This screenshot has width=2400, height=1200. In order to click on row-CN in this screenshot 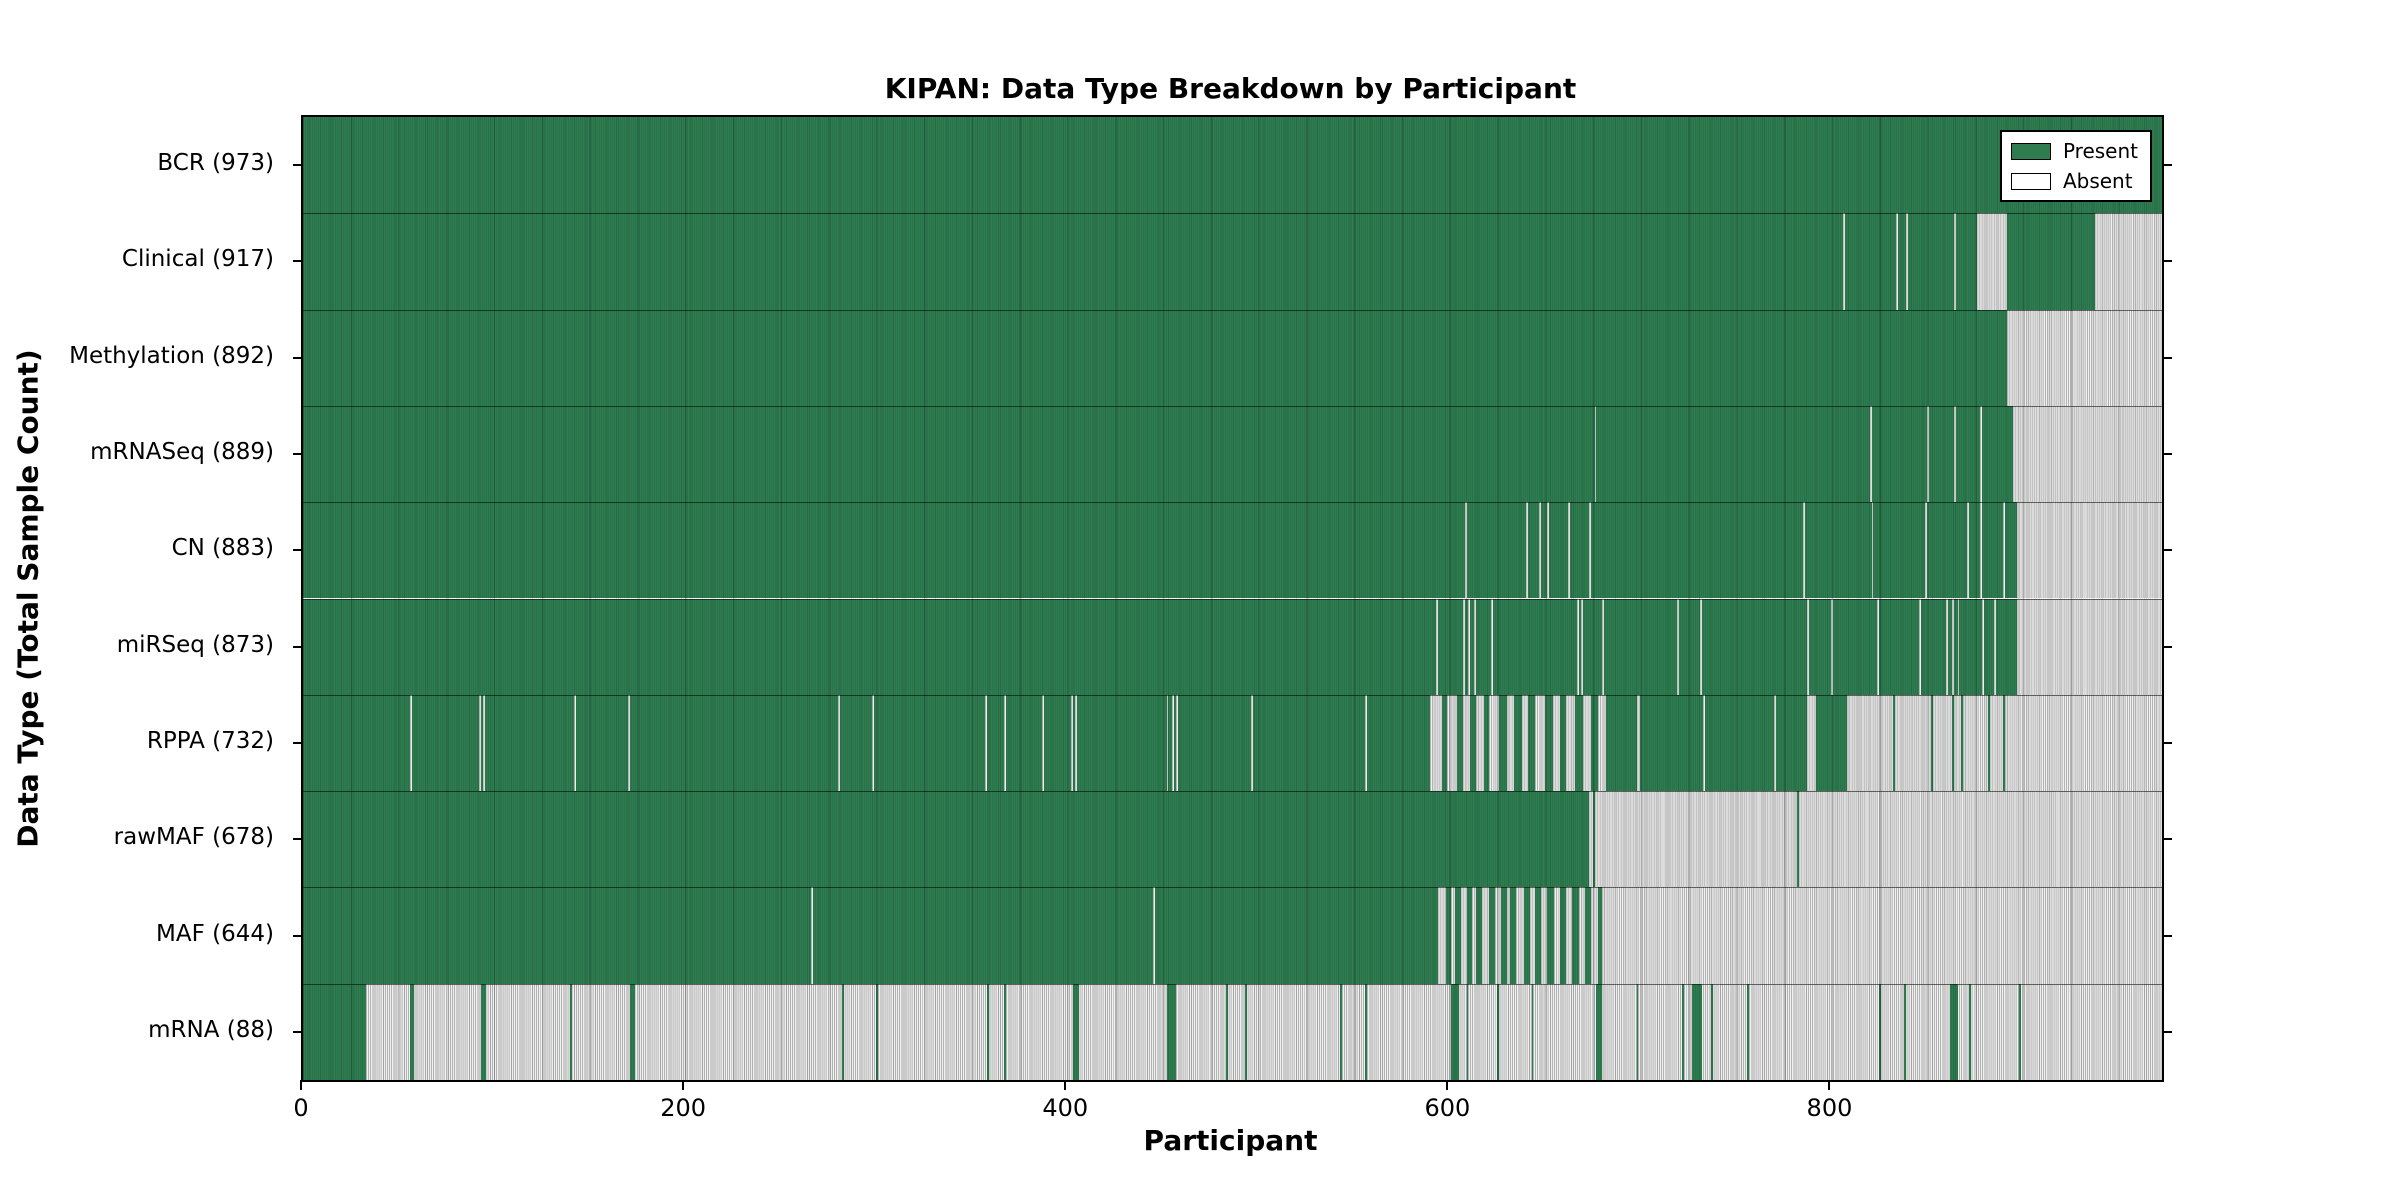, I will do `click(1232, 550)`.